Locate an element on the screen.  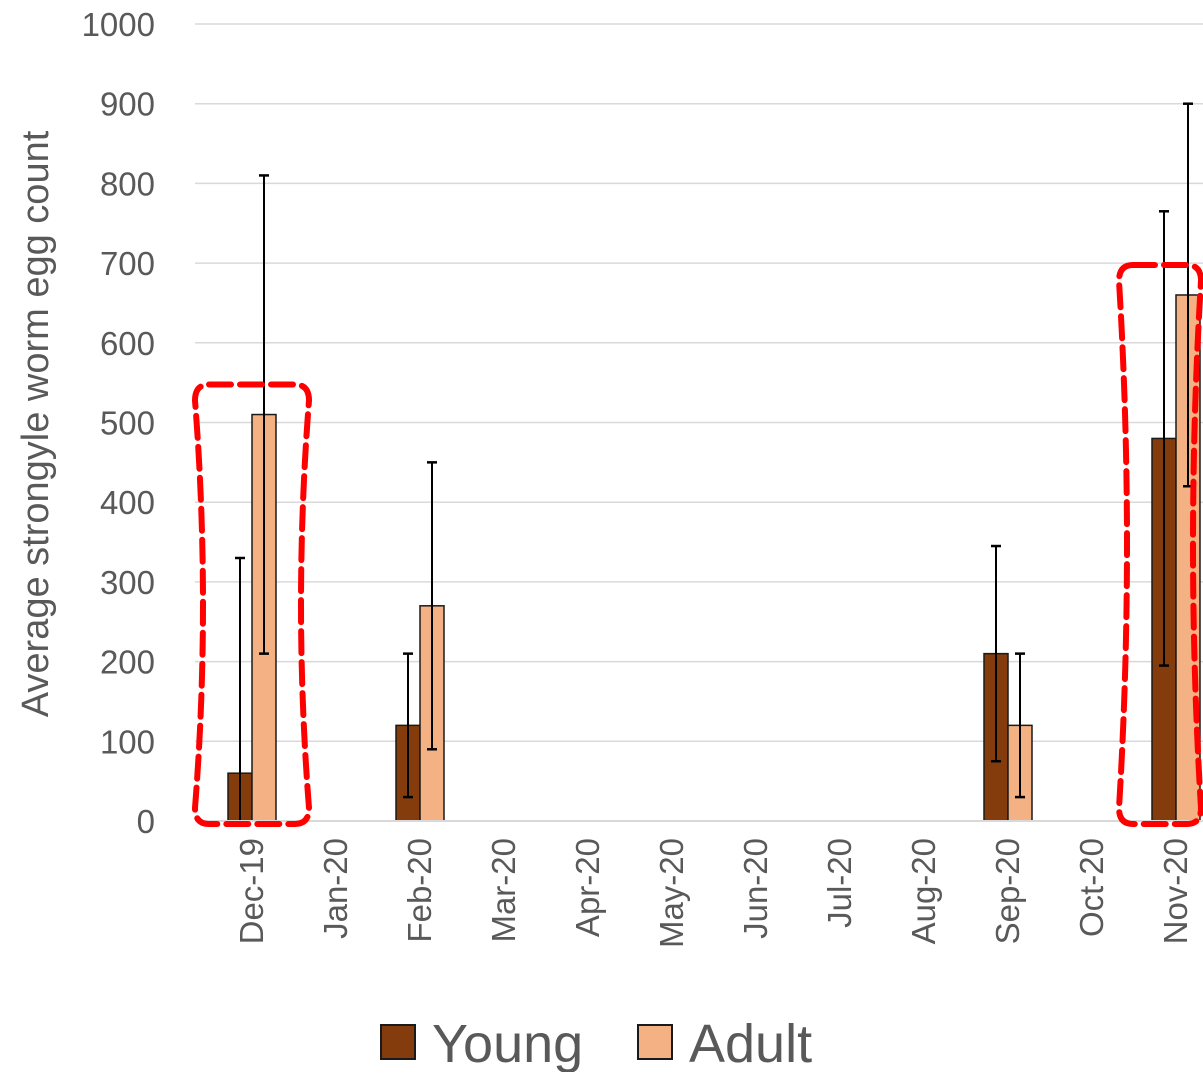
y-tick-label: 400 is located at coordinates (127, 502).